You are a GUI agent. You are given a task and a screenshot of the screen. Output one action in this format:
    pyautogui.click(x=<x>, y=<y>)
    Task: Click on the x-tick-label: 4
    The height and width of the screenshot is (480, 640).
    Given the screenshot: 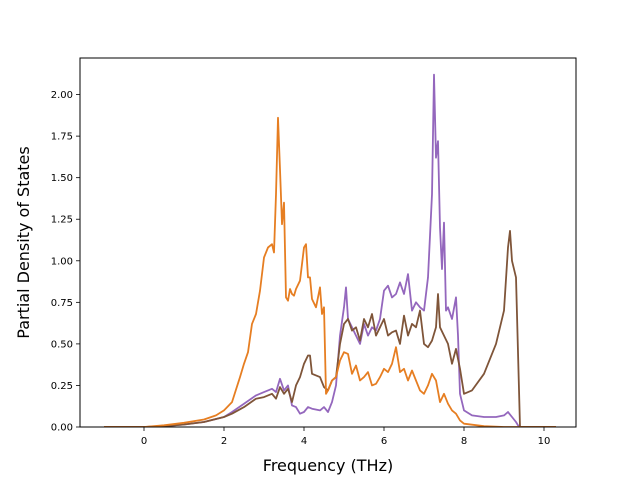 What is the action you would take?
    pyautogui.click(x=304, y=441)
    